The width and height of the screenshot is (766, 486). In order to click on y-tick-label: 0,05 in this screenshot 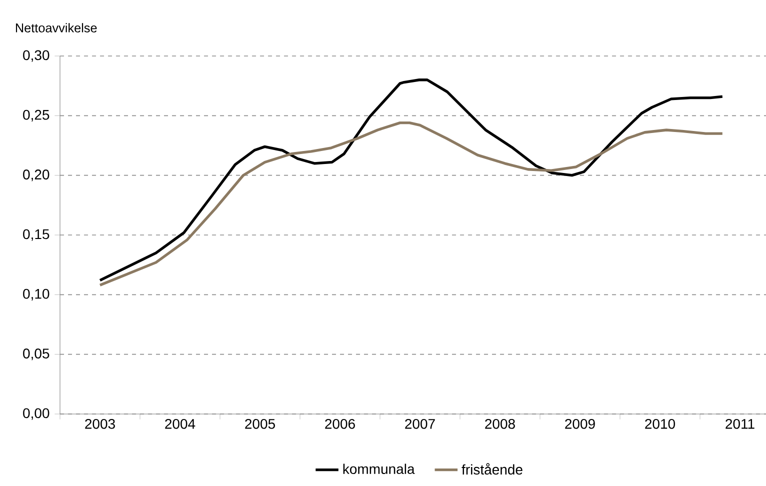, I will do `click(36, 354)`.